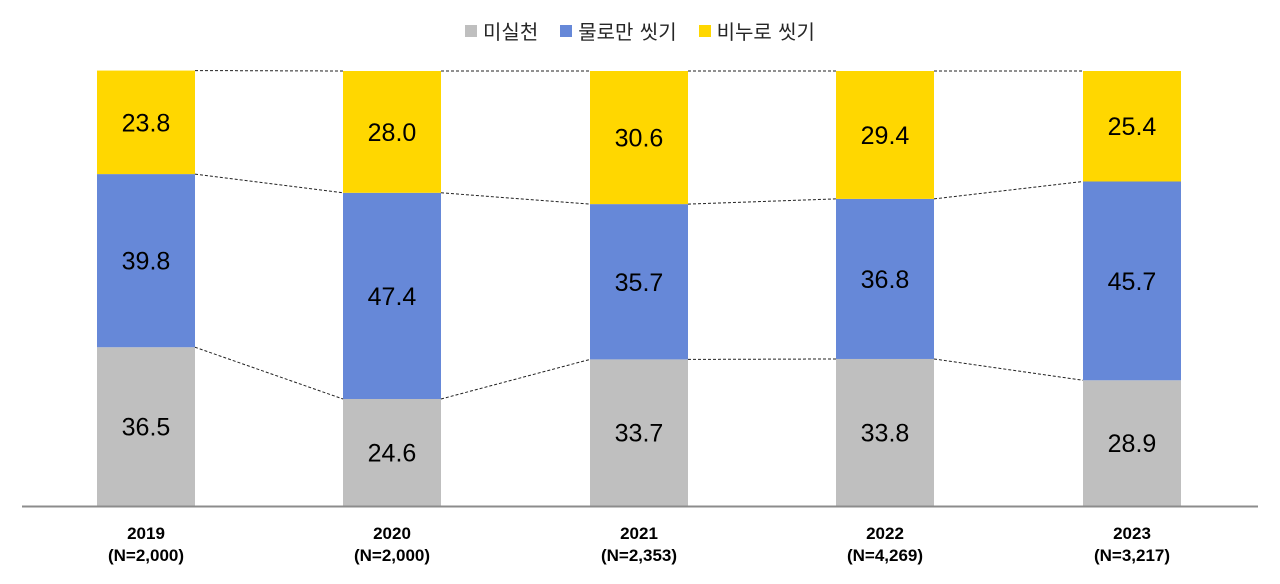  I want to click on legend: 미실천 물로만 씻기 비누로 씻기, so click(640, 30).